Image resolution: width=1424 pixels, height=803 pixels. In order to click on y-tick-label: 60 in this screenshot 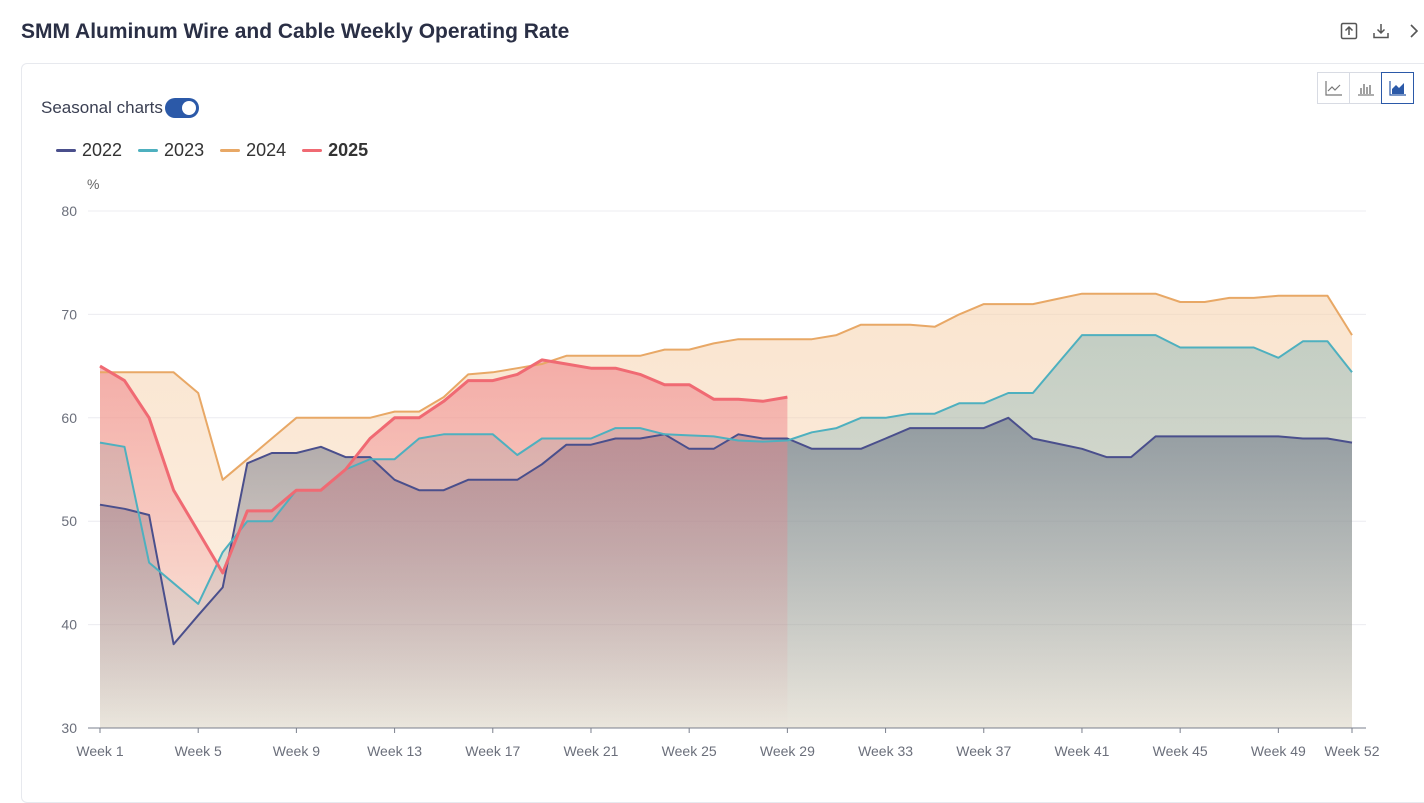, I will do `click(69, 418)`.